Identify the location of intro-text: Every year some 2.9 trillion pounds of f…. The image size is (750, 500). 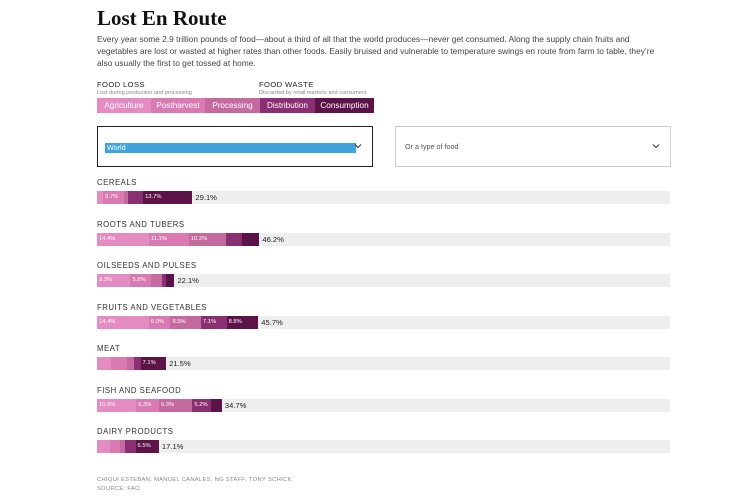
(376, 51).